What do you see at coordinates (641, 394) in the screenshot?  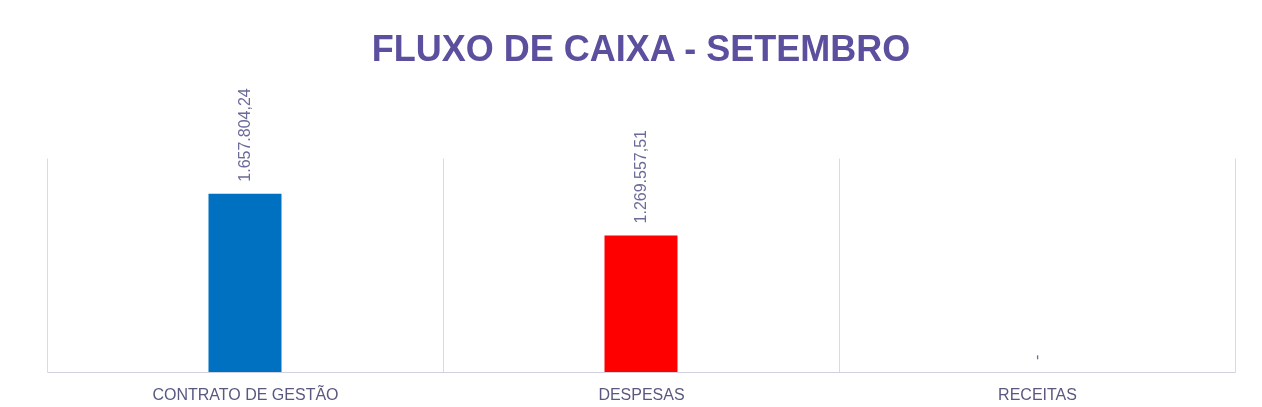 I see `x-tick-label: DESPESAS` at bounding box center [641, 394].